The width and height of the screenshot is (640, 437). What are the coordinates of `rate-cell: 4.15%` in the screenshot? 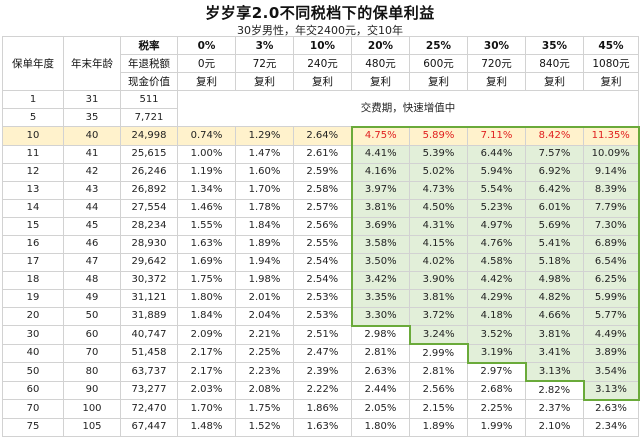 It's located at (438, 244).